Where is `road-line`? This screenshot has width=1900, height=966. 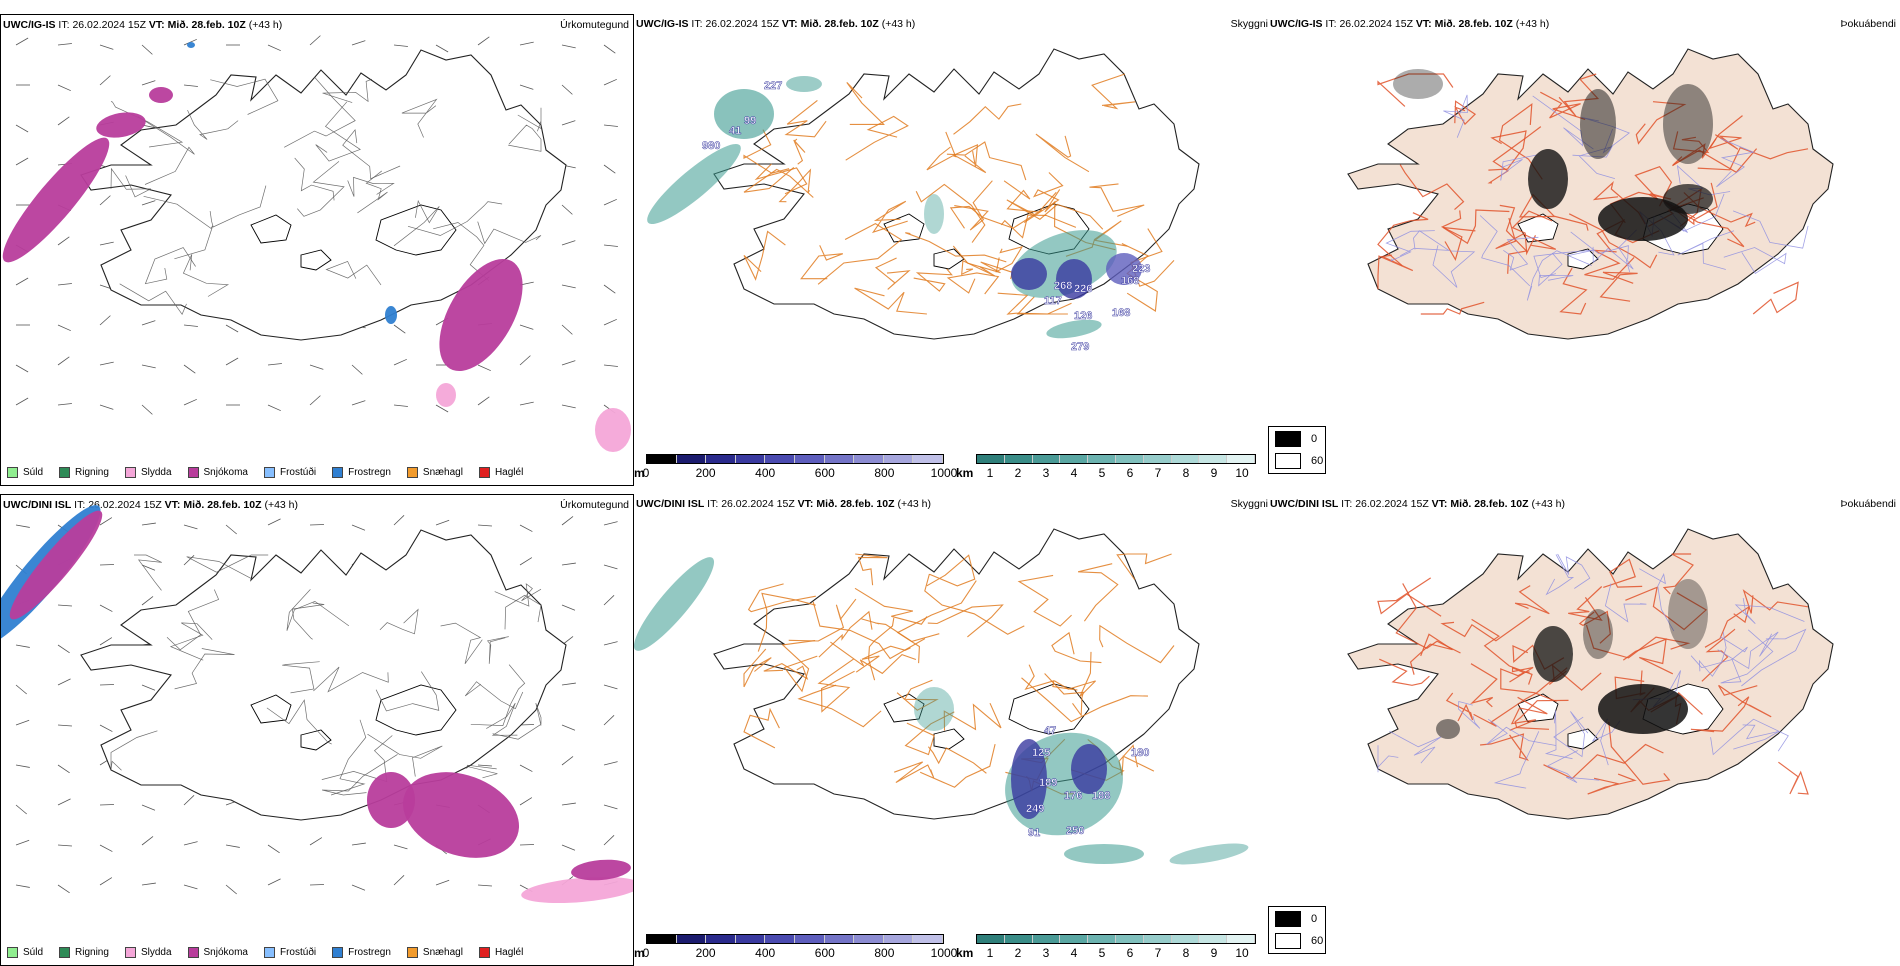 road-line is located at coordinates (1775, 298).